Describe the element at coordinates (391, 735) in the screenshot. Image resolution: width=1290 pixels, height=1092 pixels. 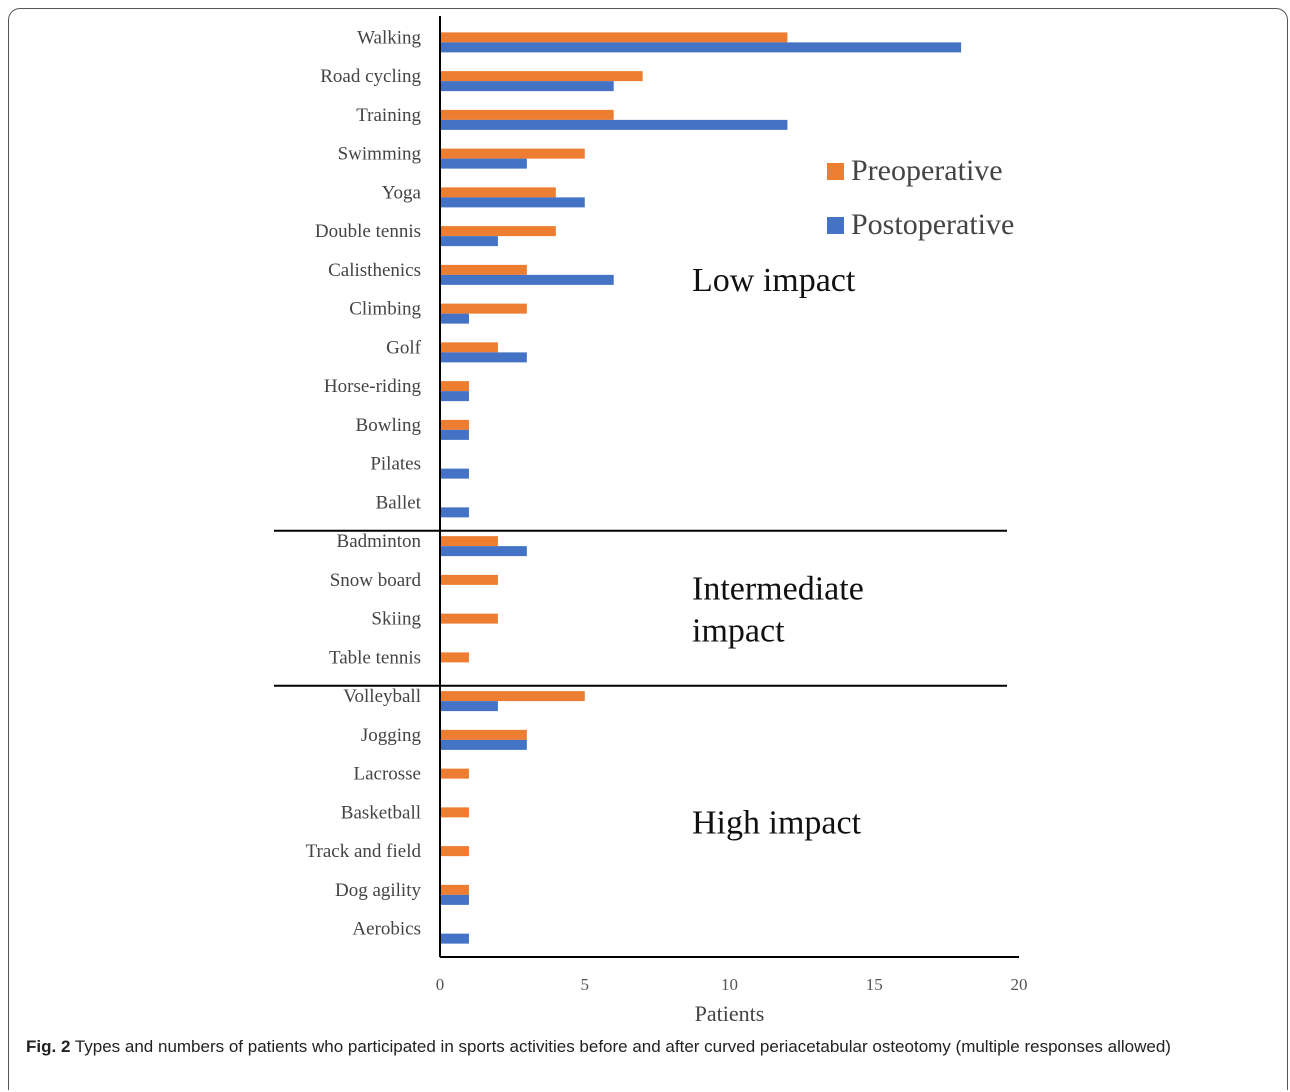
I see `category-label-jogging: Jogging` at that location.